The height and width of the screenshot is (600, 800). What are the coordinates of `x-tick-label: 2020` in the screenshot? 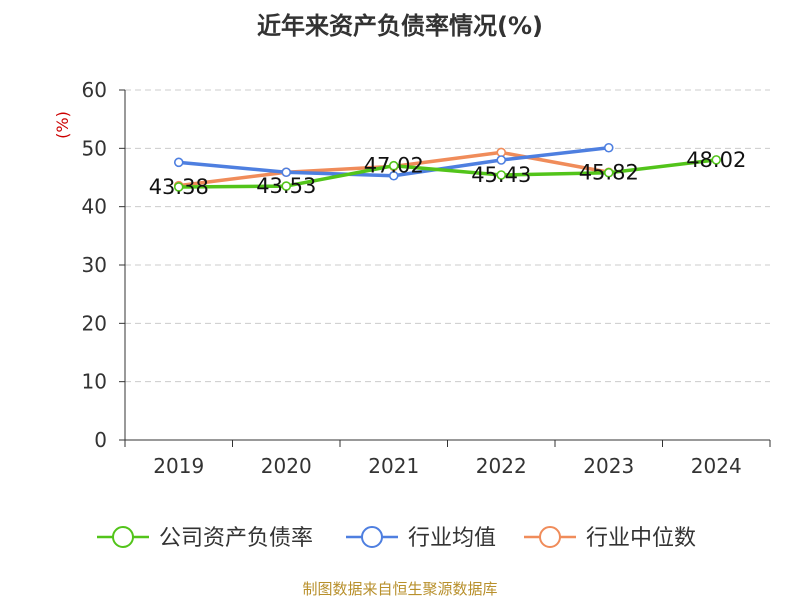 It's located at (286, 466).